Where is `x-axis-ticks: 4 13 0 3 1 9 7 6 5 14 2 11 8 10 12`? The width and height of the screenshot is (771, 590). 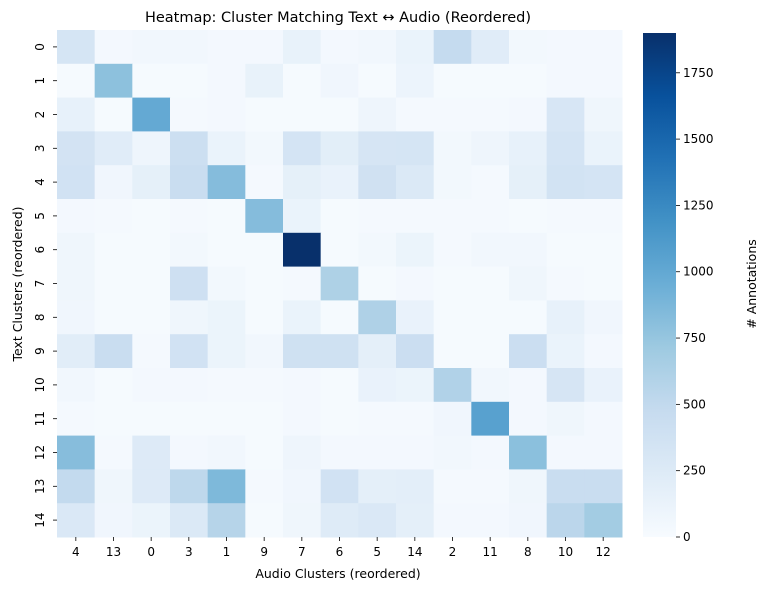
x-axis-ticks: 4 13 0 3 1 9 7 6 5 14 2 11 8 10 12 is located at coordinates (341, 548).